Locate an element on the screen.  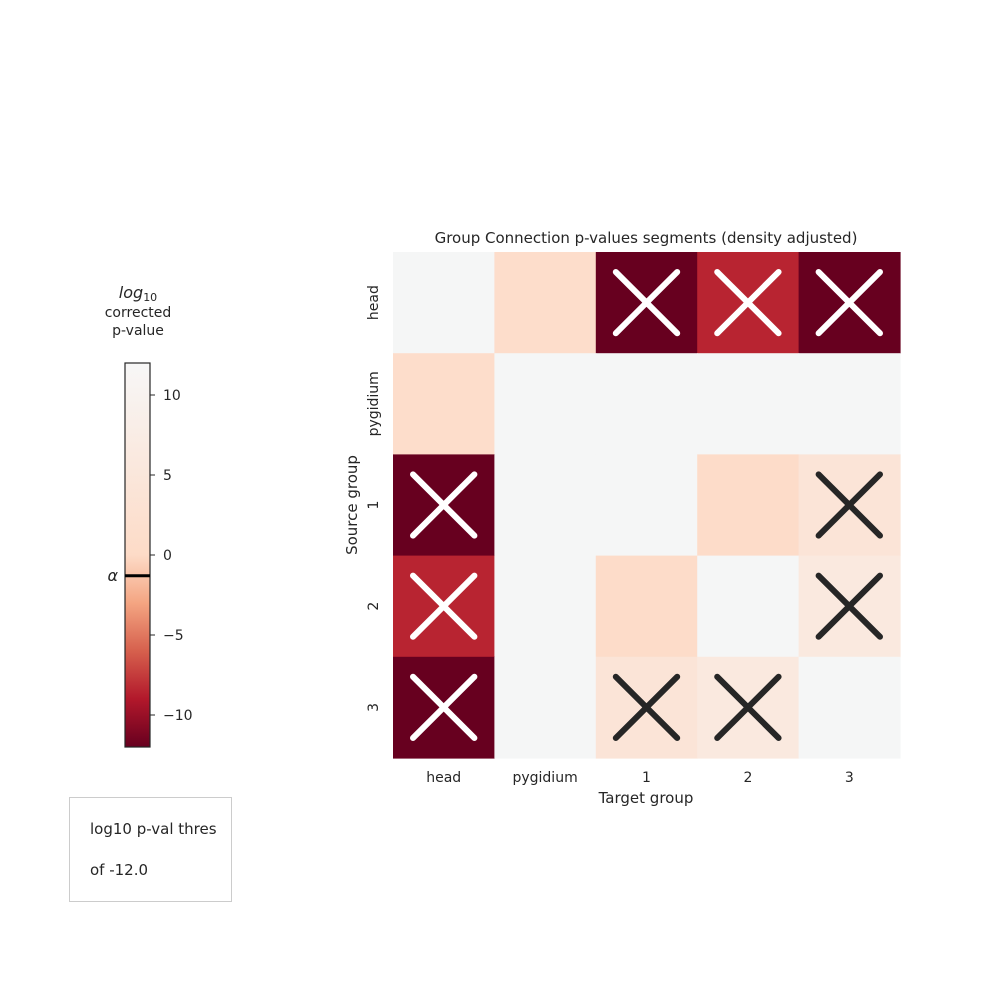
colorbar is located at coordinates (137, 555).